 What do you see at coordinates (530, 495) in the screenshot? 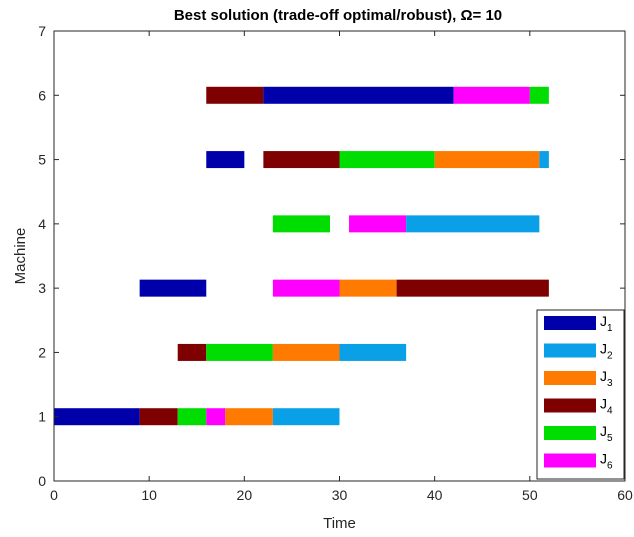
I see `x-tick-label-50: 50` at bounding box center [530, 495].